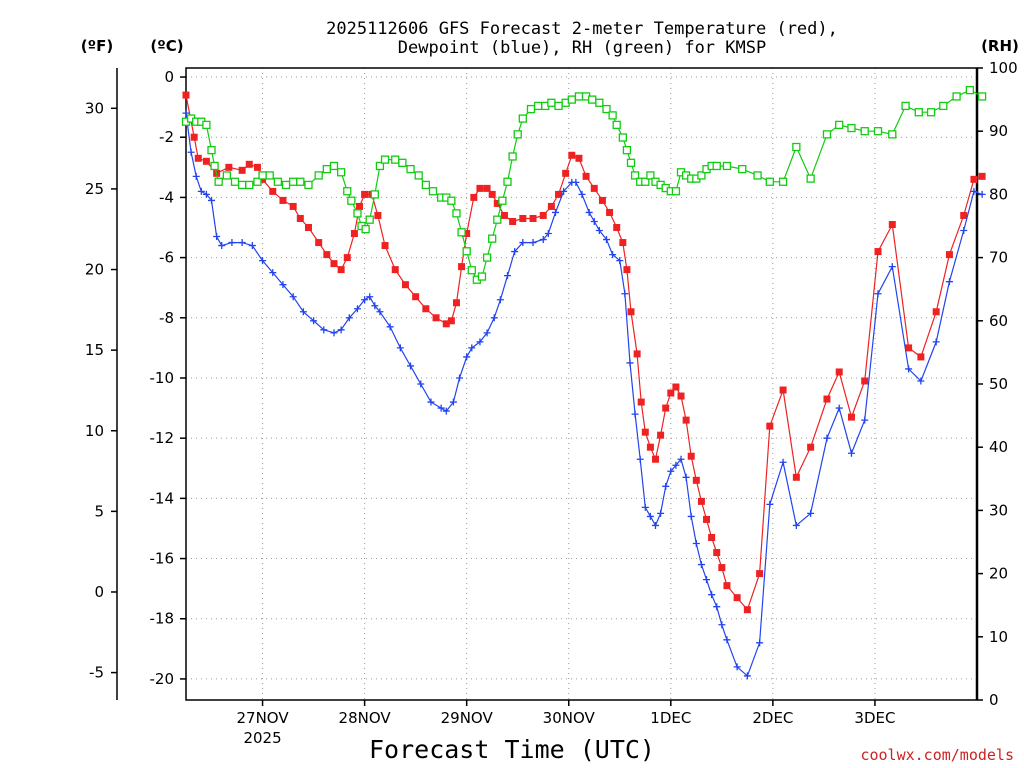  I want to click on x-tick-label: 28NOV, so click(365, 718).